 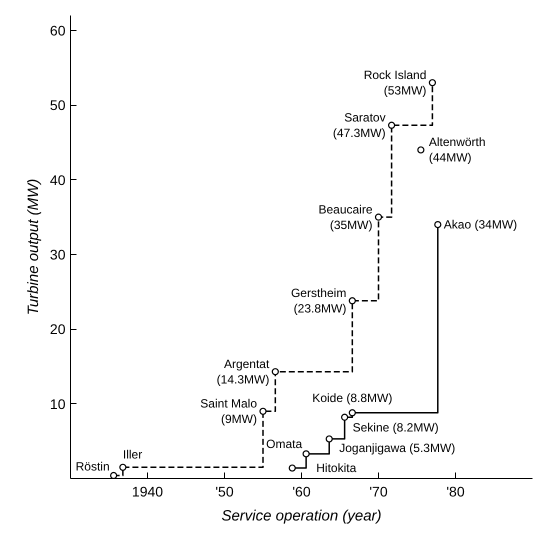 I want to click on y-tick-label: 20, so click(x=58, y=329).